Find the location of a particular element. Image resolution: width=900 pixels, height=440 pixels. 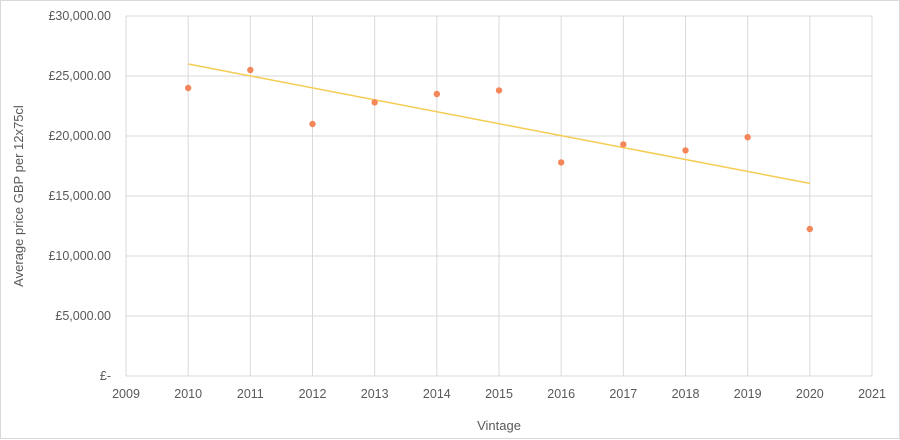

y-tick-label: £5,000.00 is located at coordinates (83, 316).